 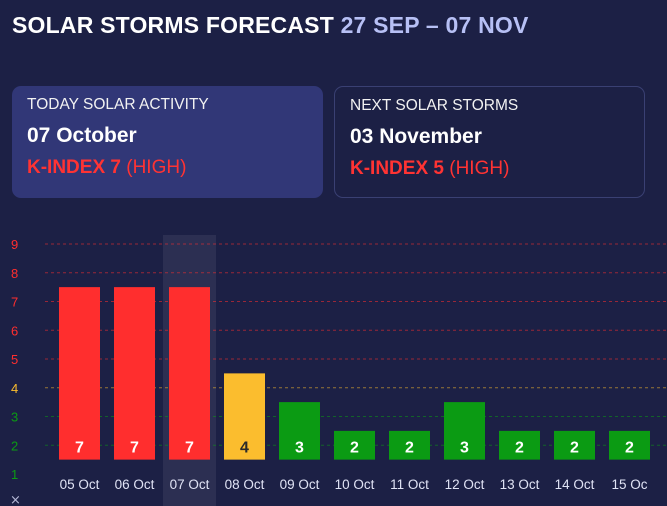 What do you see at coordinates (80, 484) in the screenshot?
I see `x-tick-label: 05 Oct` at bounding box center [80, 484].